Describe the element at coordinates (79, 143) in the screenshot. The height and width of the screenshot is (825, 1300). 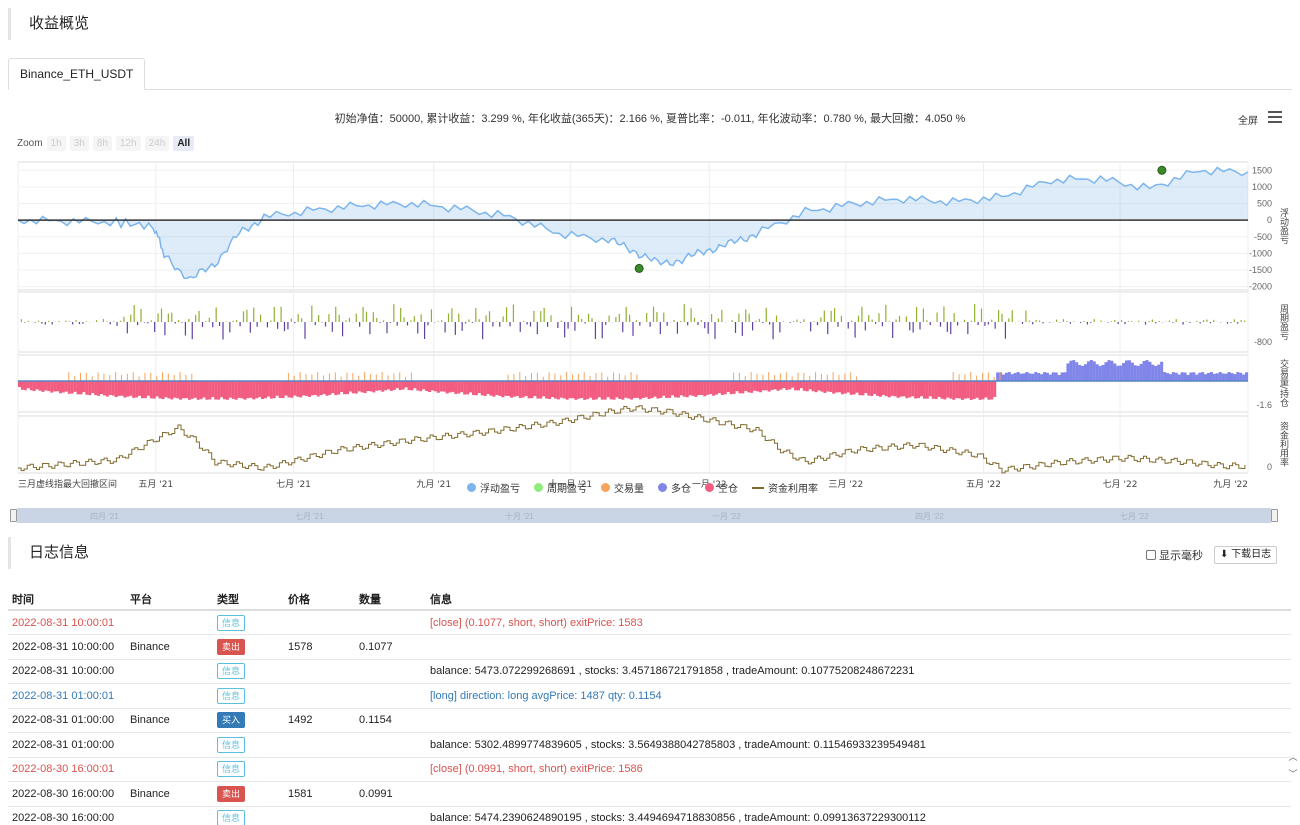
I see `zoom-3h-button: 3h` at that location.